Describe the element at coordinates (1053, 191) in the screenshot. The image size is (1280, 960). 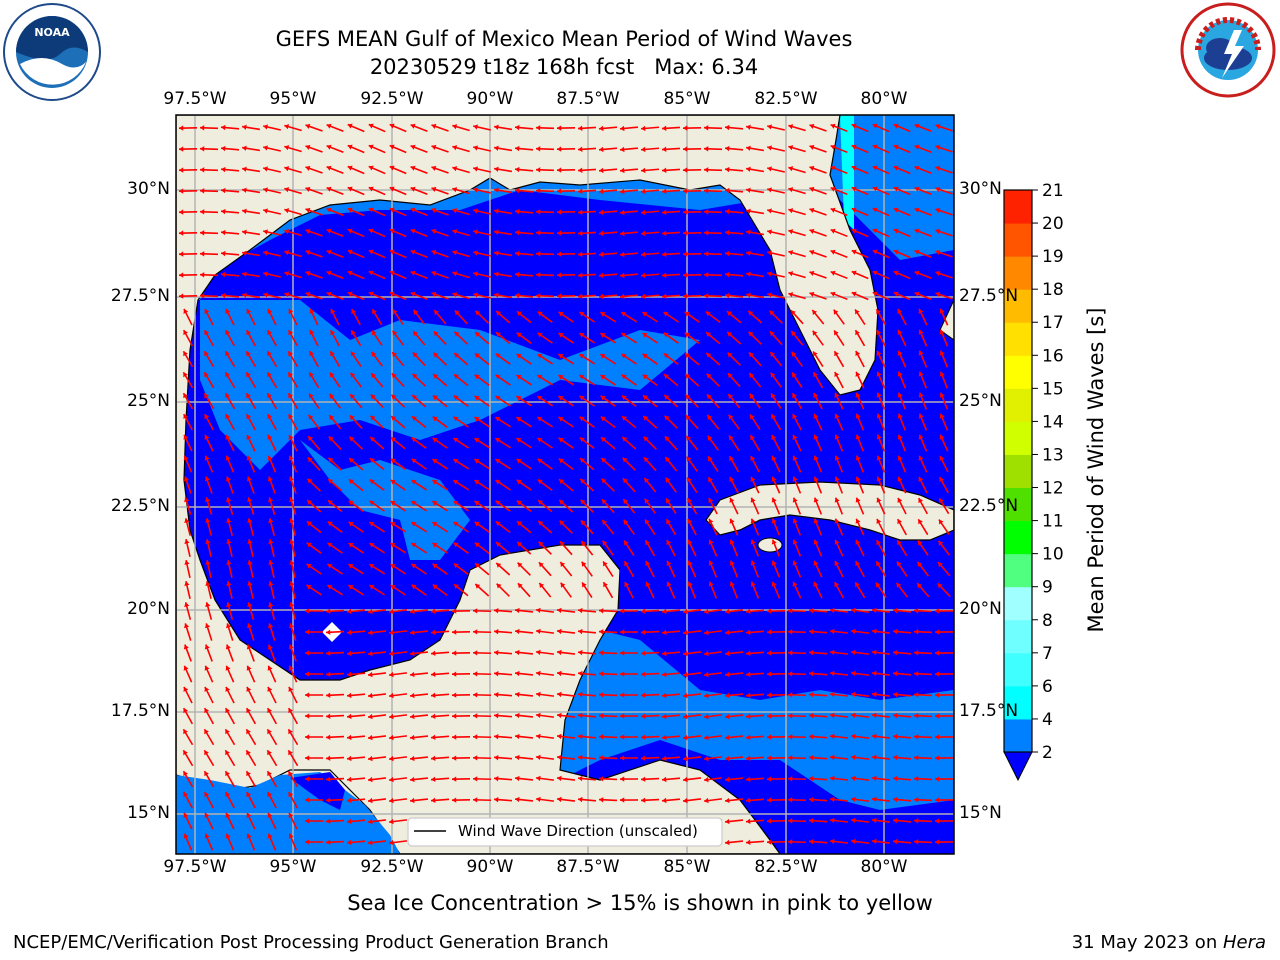
I see `colorbar-tick-label: 21` at that location.